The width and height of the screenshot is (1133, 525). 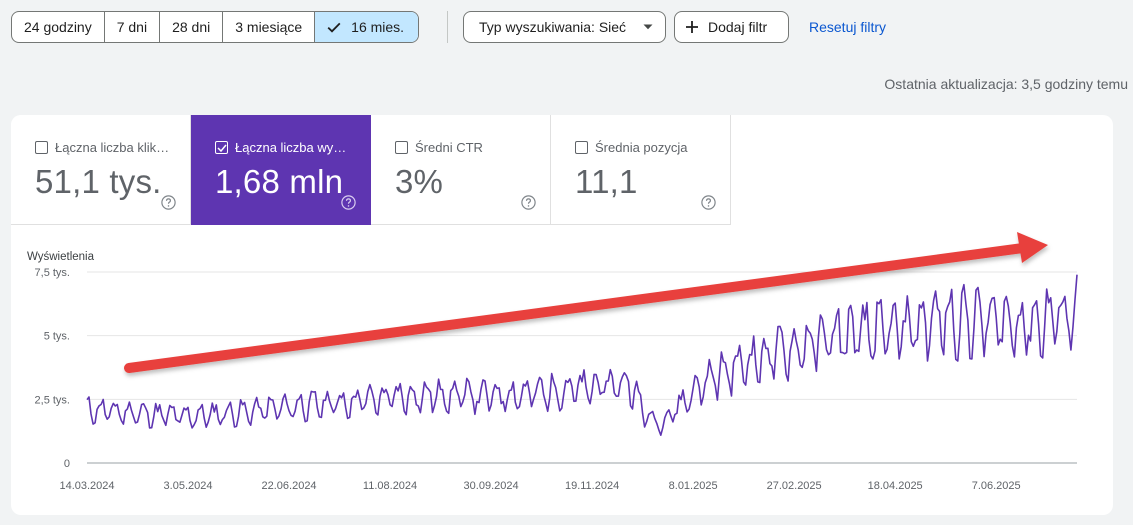 I want to click on x-tick-label: 8.01.2025, so click(x=693, y=486).